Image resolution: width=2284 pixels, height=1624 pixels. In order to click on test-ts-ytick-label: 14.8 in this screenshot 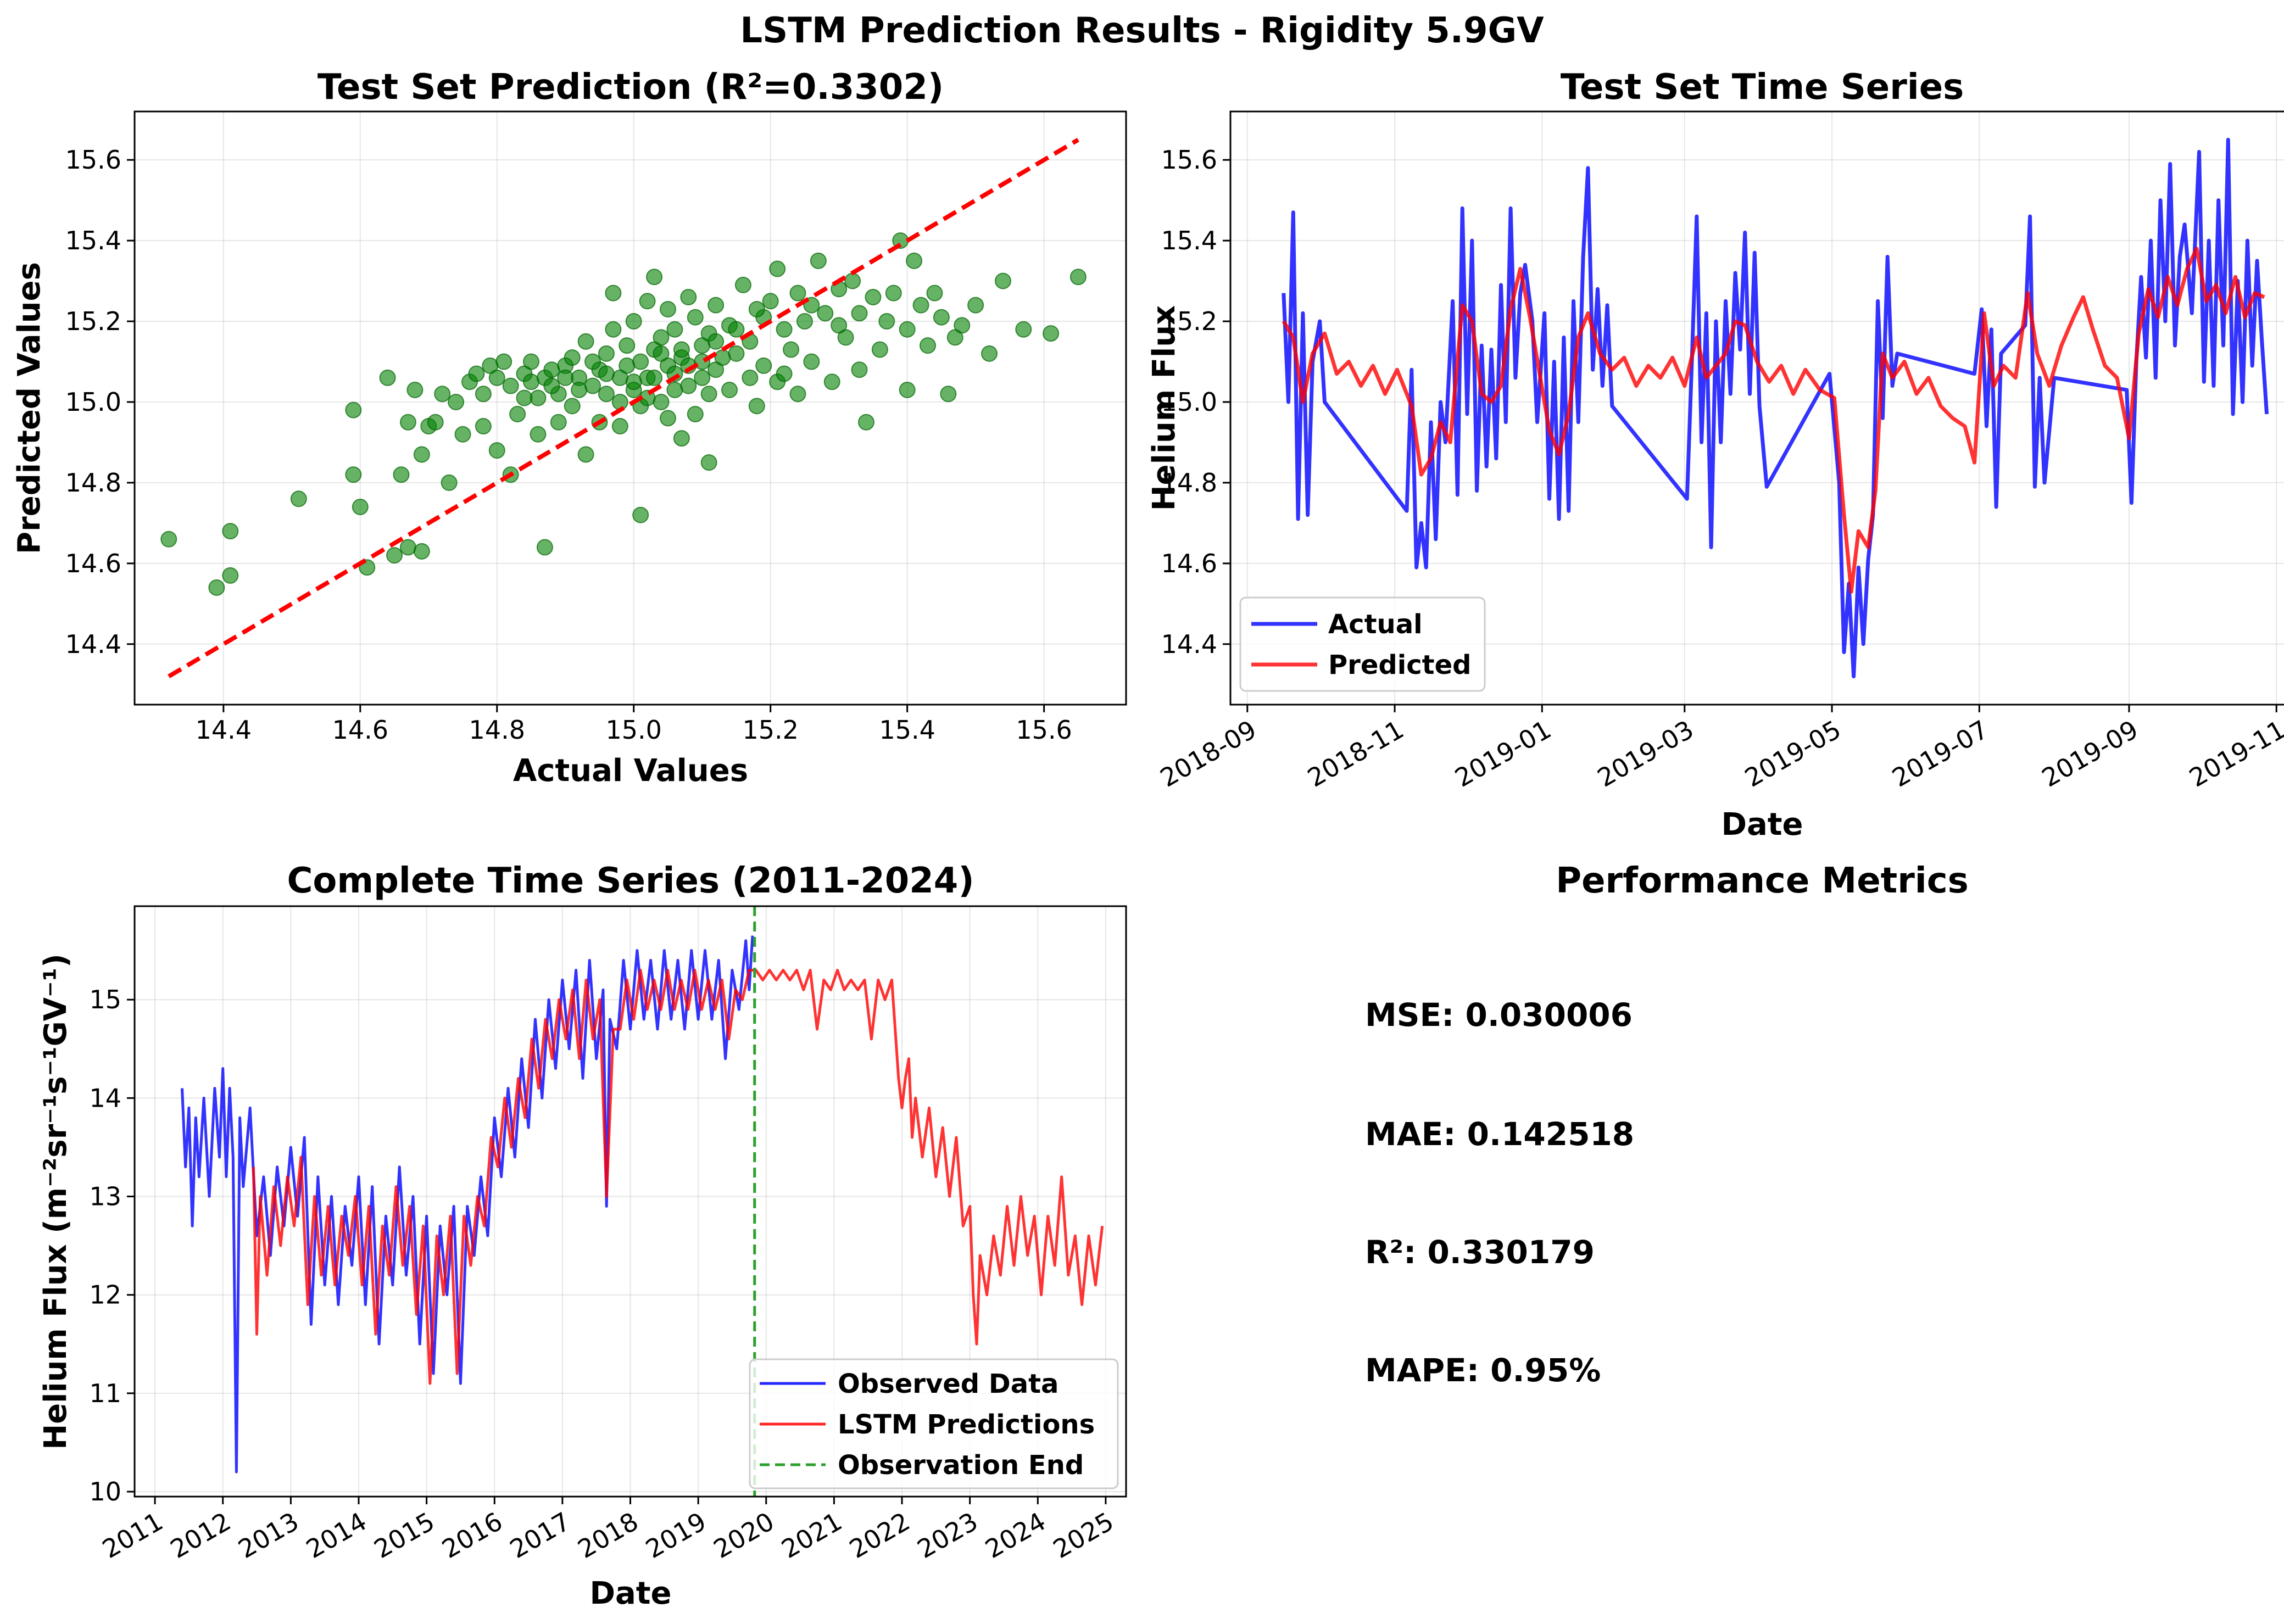, I will do `click(1189, 483)`.